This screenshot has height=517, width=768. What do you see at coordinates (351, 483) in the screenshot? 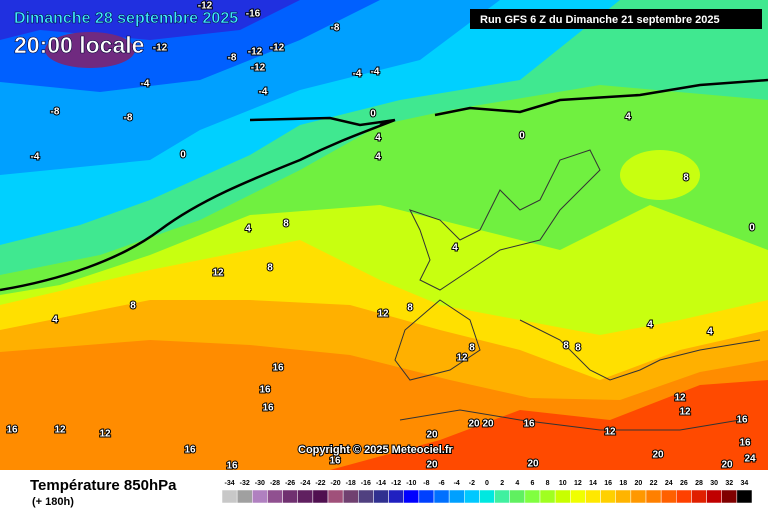
I see `scale-label: -18` at bounding box center [351, 483].